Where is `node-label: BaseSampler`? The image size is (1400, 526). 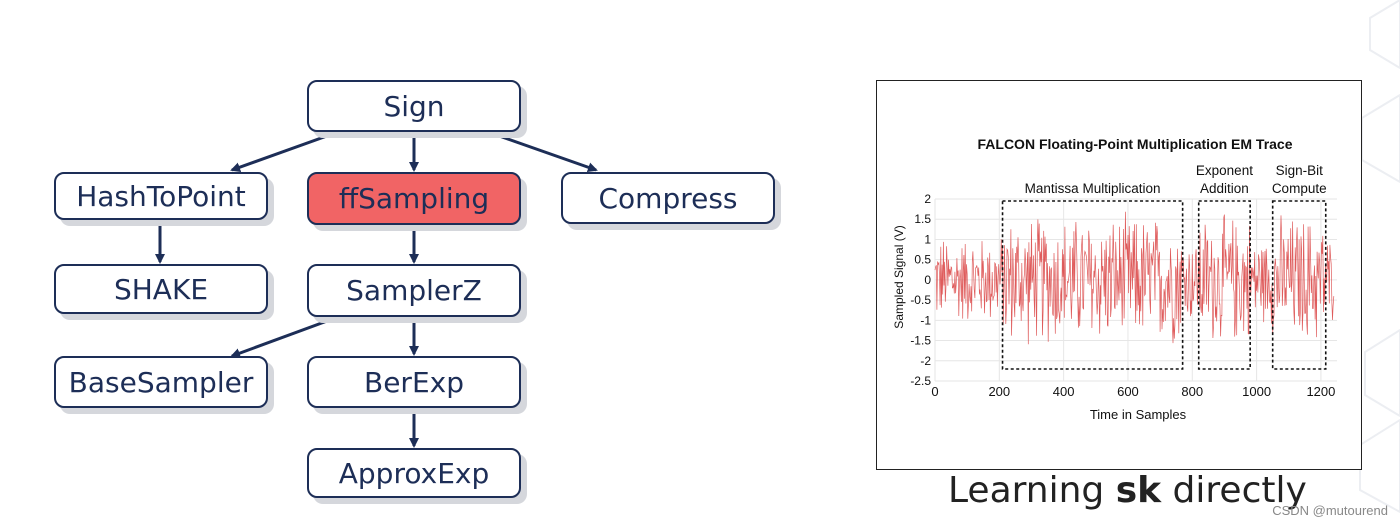 node-label: BaseSampler is located at coordinates (161, 382).